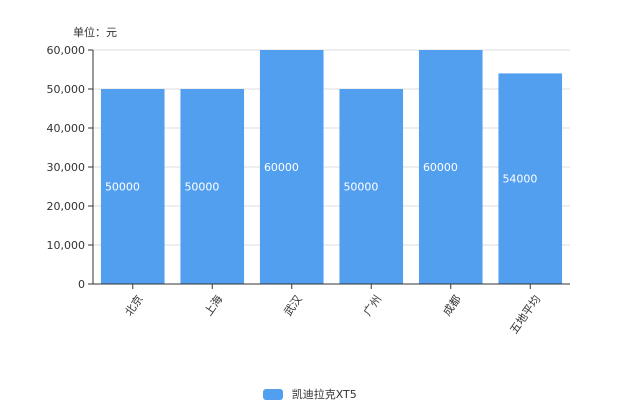 The image size is (620, 413). I want to click on bar-value-label: 54000, so click(519, 179).